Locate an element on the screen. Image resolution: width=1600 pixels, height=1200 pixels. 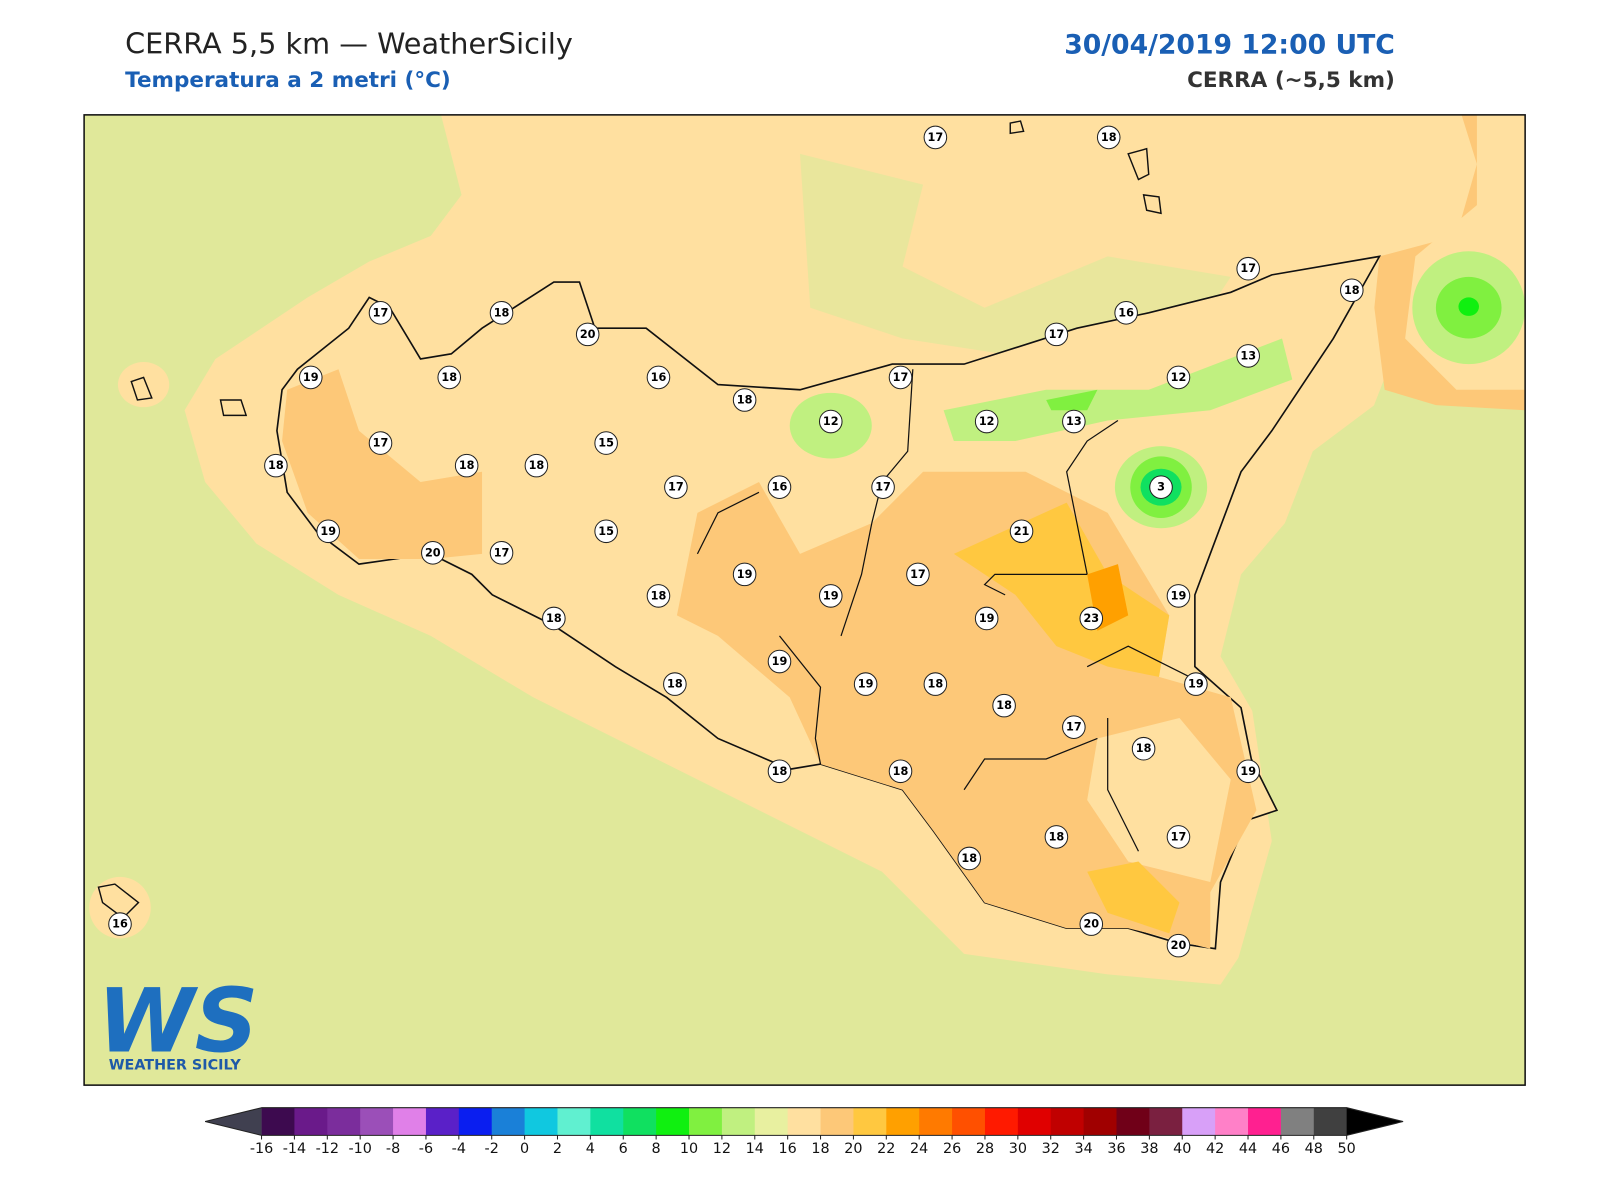
station: 3 is located at coordinates (1161, 487).